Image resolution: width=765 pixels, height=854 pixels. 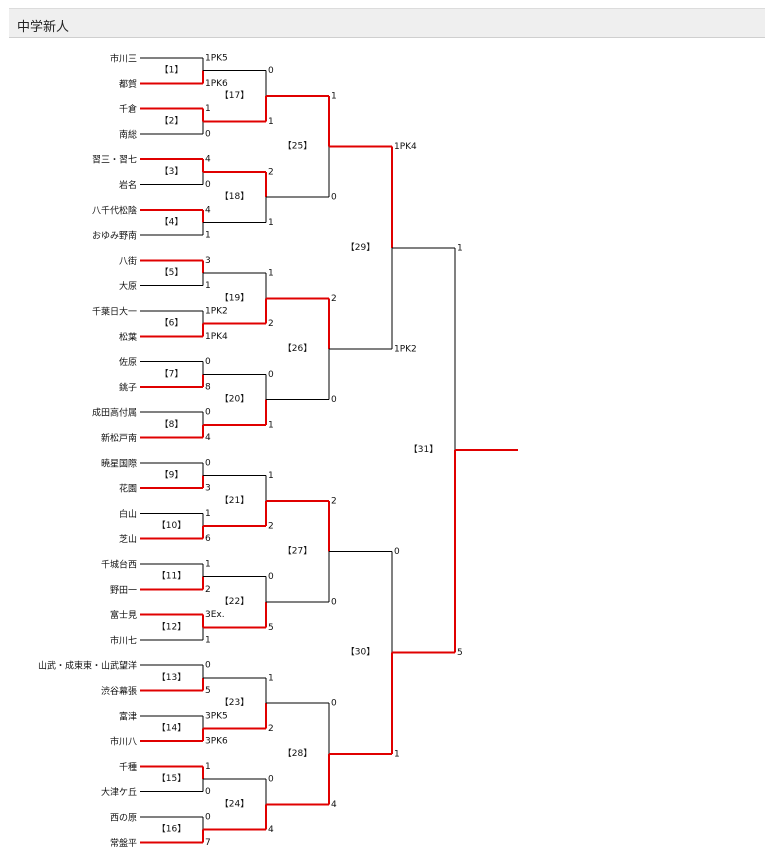 What do you see at coordinates (172, 70) in the screenshot?
I see `match-label: 【1】` at bounding box center [172, 70].